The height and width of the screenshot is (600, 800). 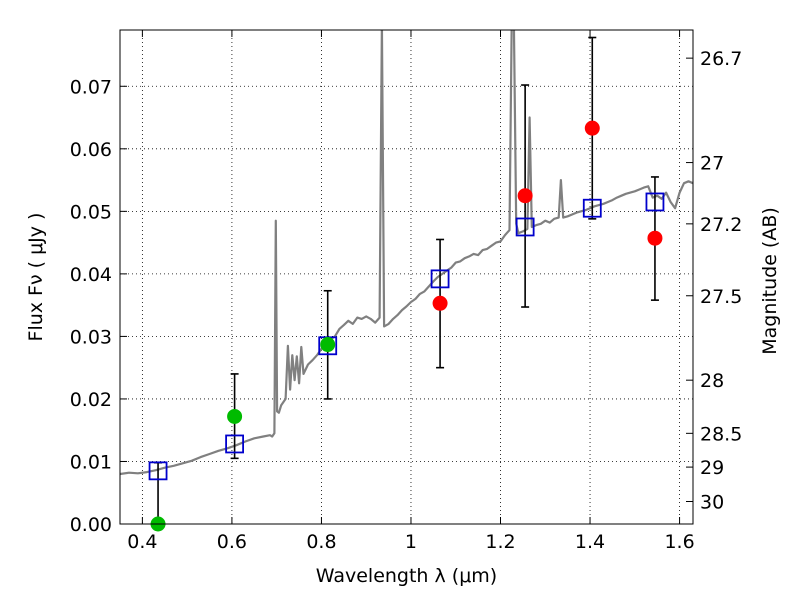 What do you see at coordinates (91, 525) in the screenshot?
I see `y-tick-label: 0.00` at bounding box center [91, 525].